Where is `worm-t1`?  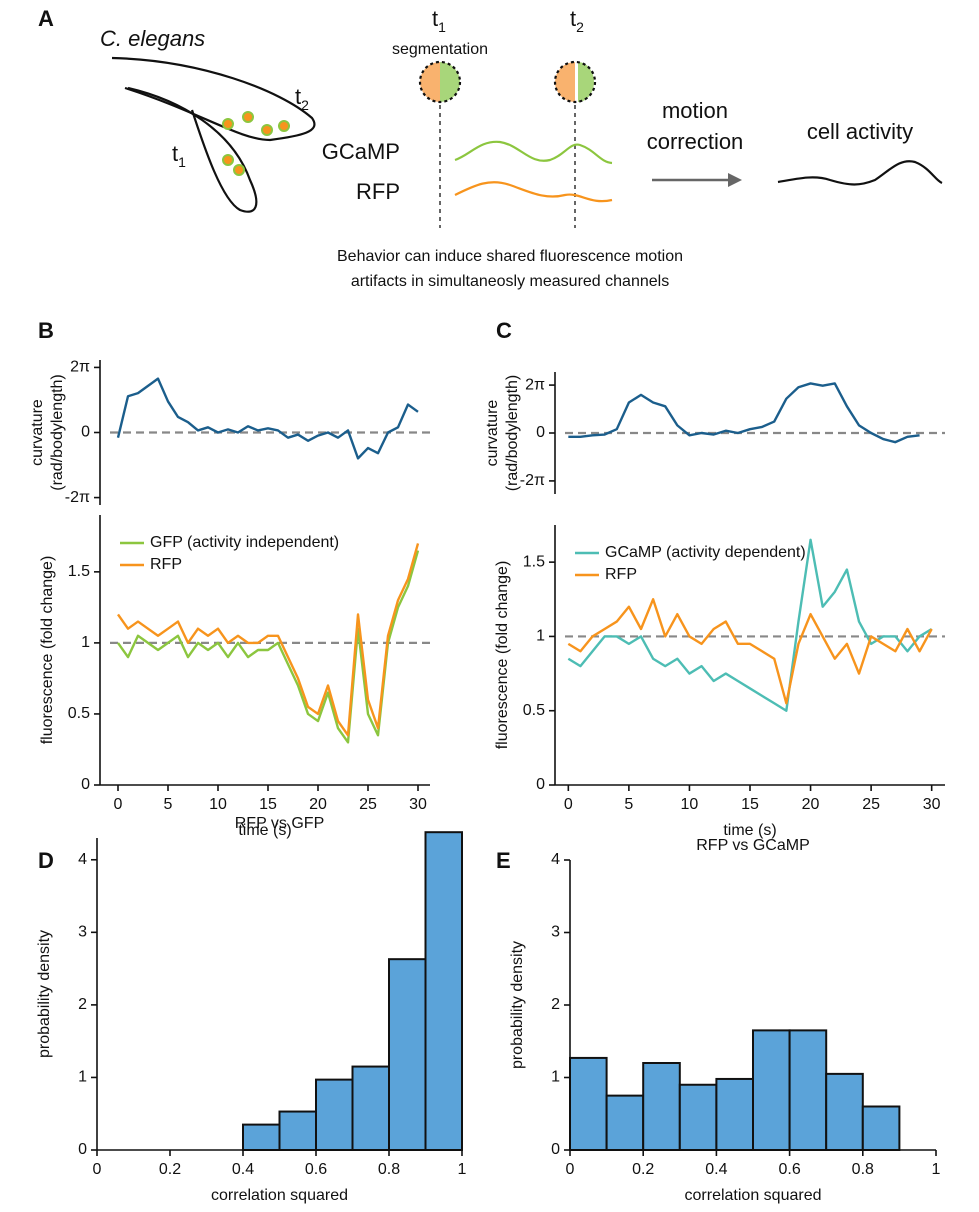 worm-t1 is located at coordinates (192, 149).